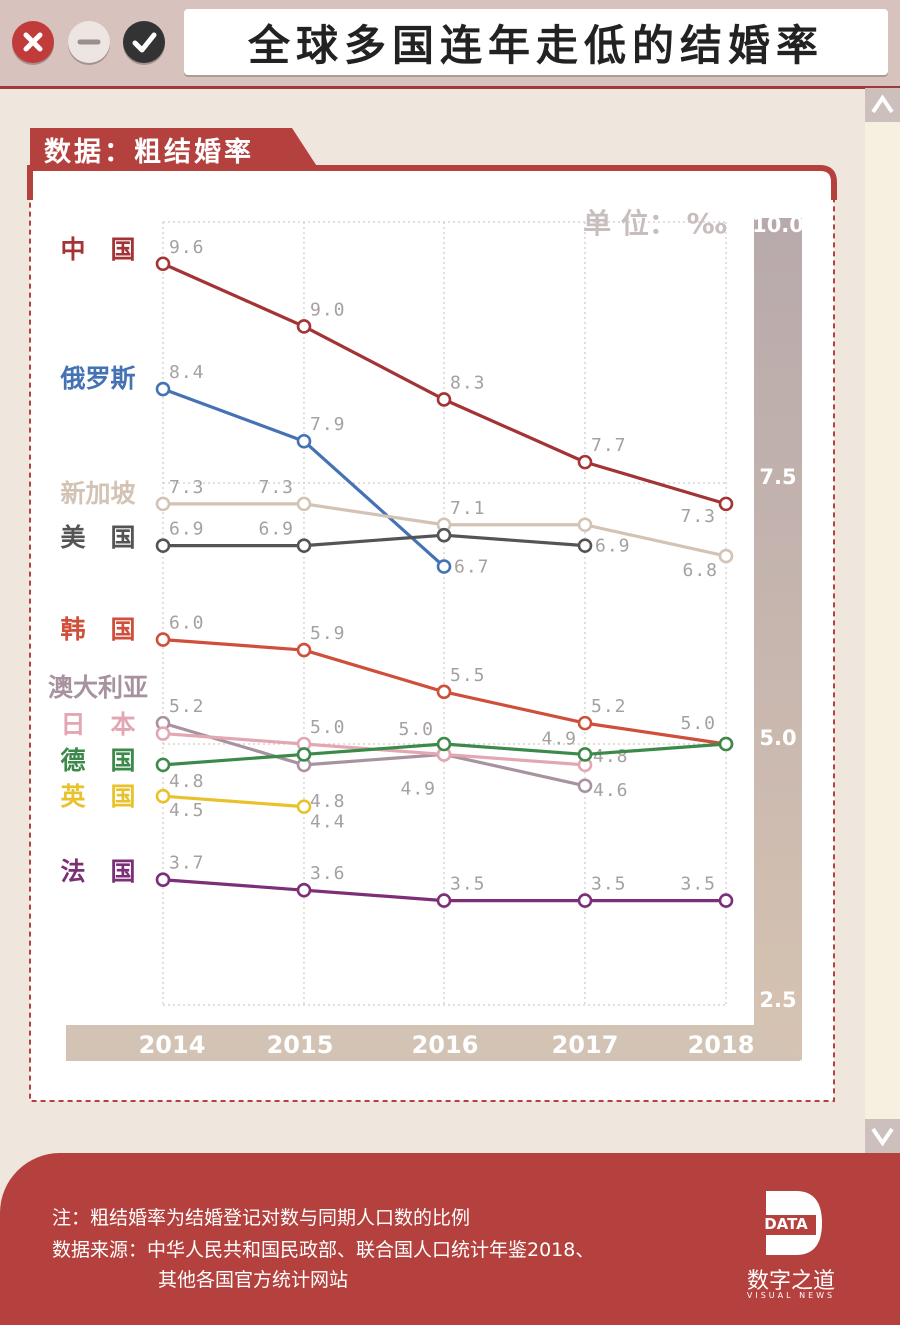 The height and width of the screenshot is (1325, 900). What do you see at coordinates (447, 1045) in the screenshot?
I see `x-axis-ticks: 2014 2015 2016 2017 2018` at bounding box center [447, 1045].